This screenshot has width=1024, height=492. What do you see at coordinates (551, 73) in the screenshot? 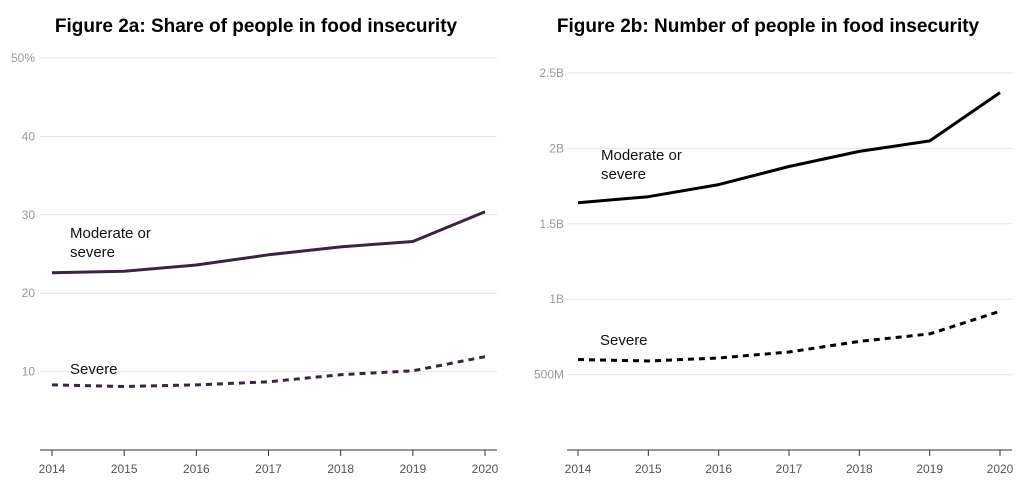
I see `y-tick-label: 2.5B` at bounding box center [551, 73].